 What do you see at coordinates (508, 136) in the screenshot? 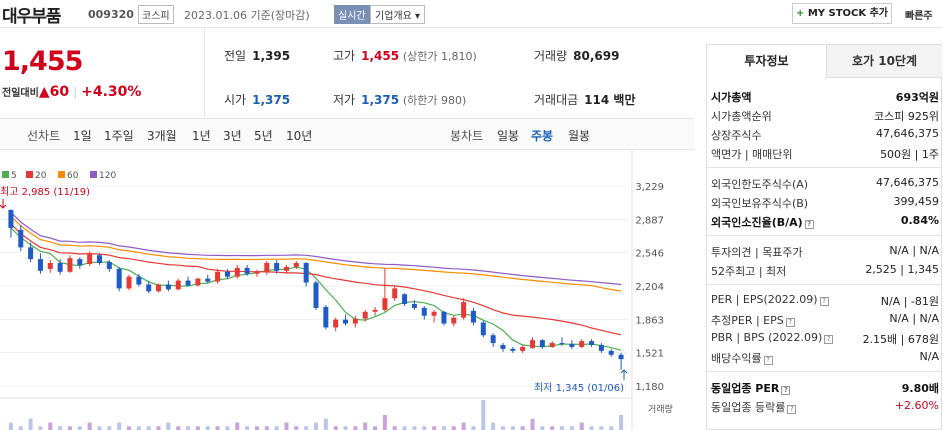
I see `candle-daily: 일봉` at bounding box center [508, 136].